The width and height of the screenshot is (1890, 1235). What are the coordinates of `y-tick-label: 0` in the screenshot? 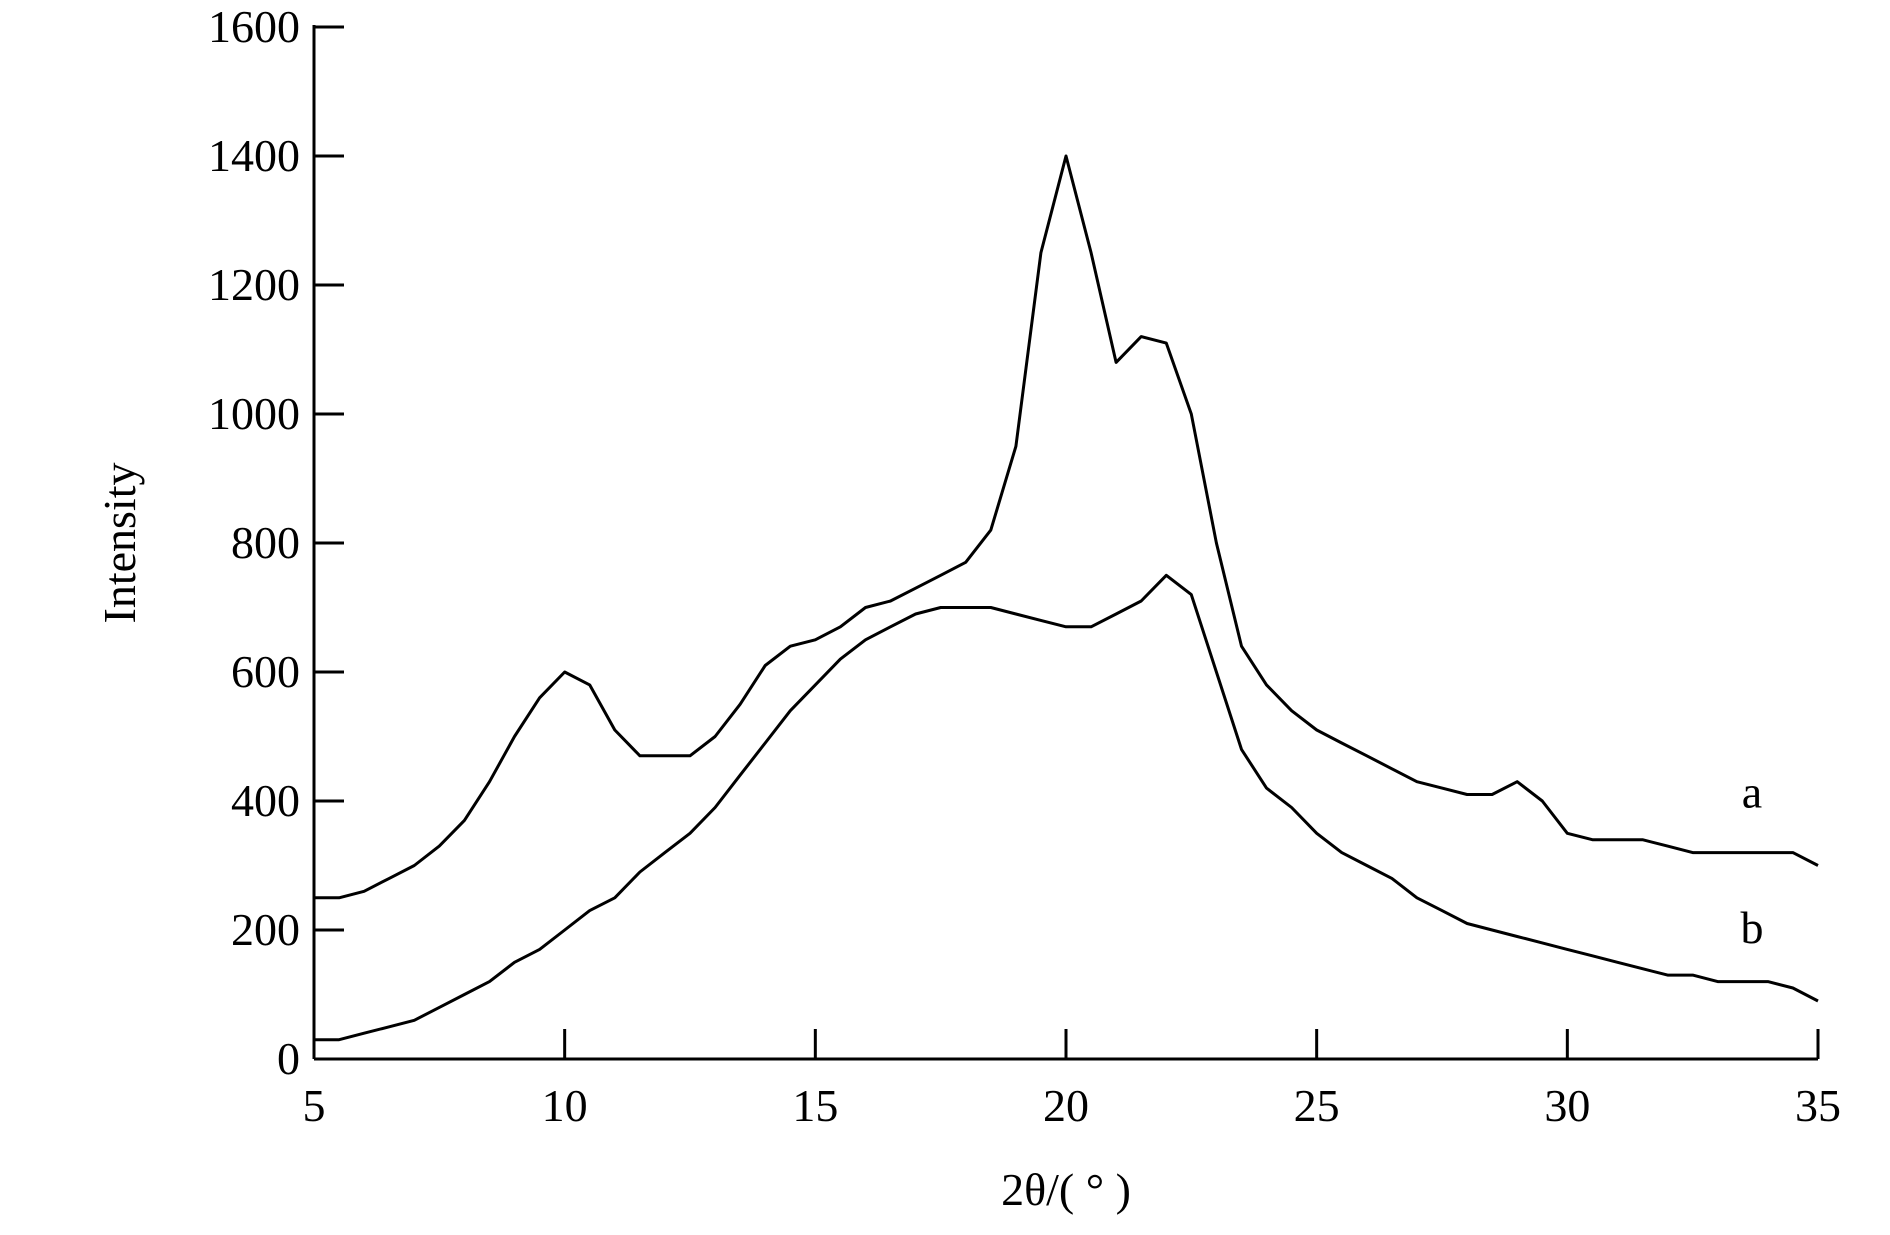 It's located at (288, 1058).